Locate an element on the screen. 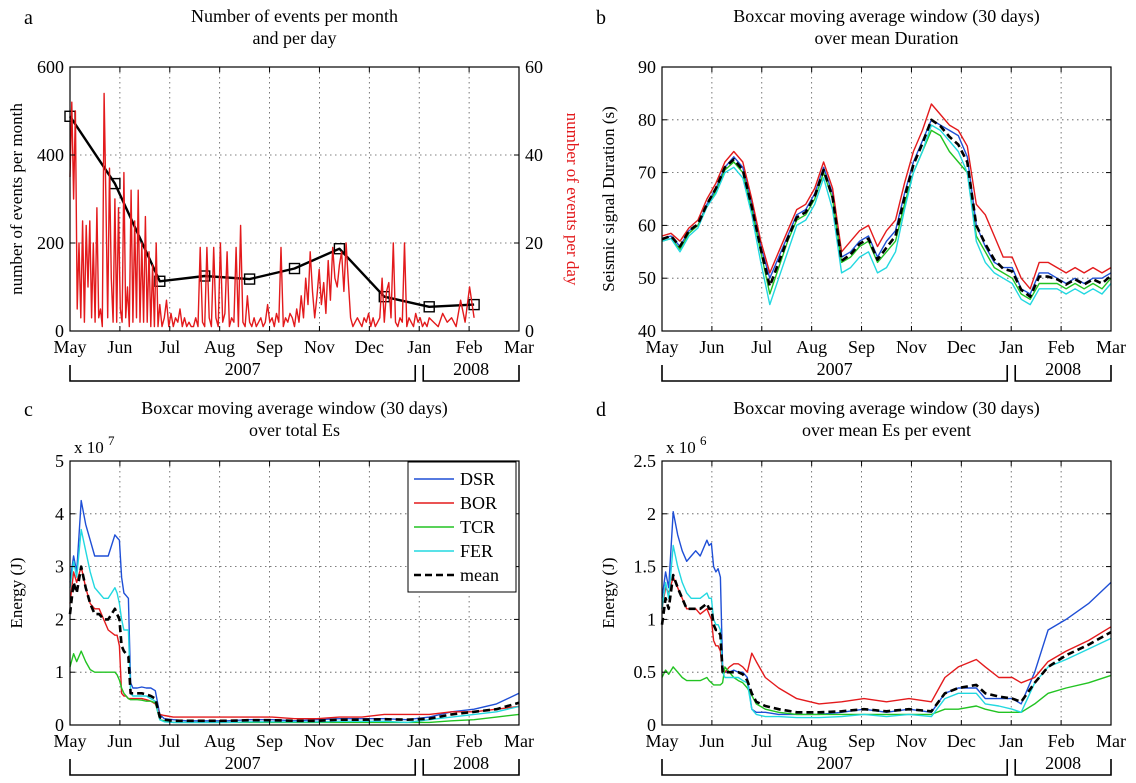  chart-title-line: and per day is located at coordinates (295, 38).